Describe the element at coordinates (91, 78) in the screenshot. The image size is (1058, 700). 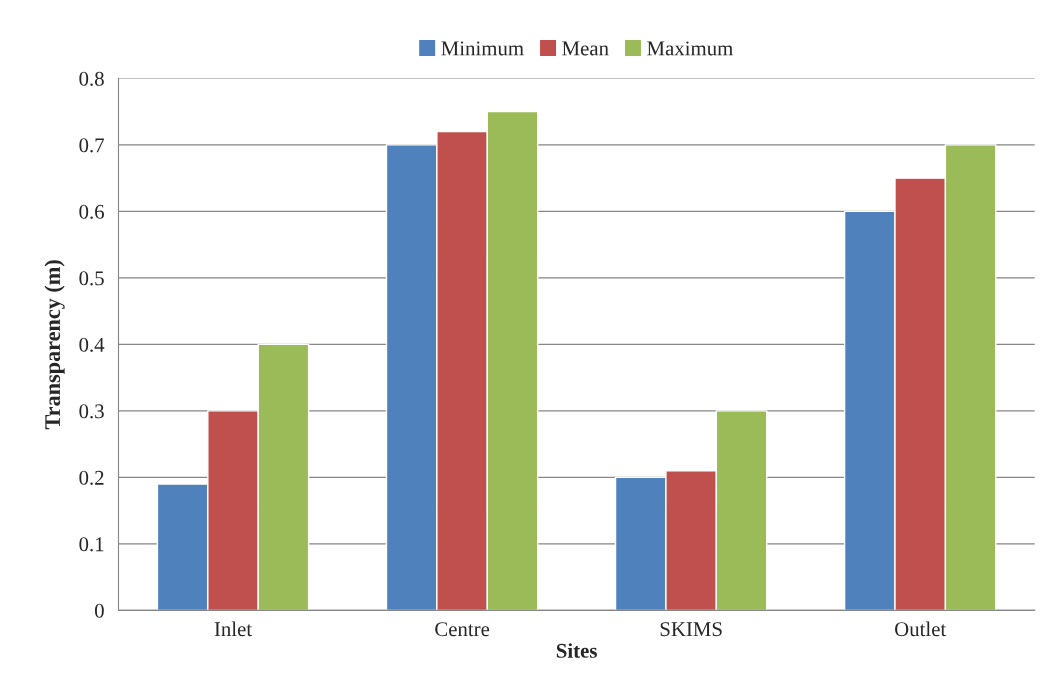
I see `y-tick-label: 0.8` at that location.